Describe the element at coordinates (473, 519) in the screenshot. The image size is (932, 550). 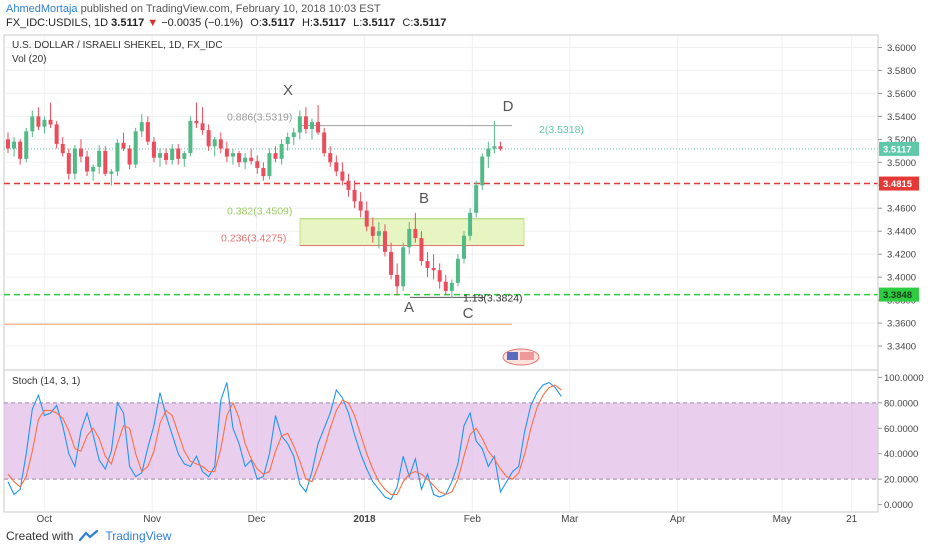
I see `x-tick-label: Feb` at that location.